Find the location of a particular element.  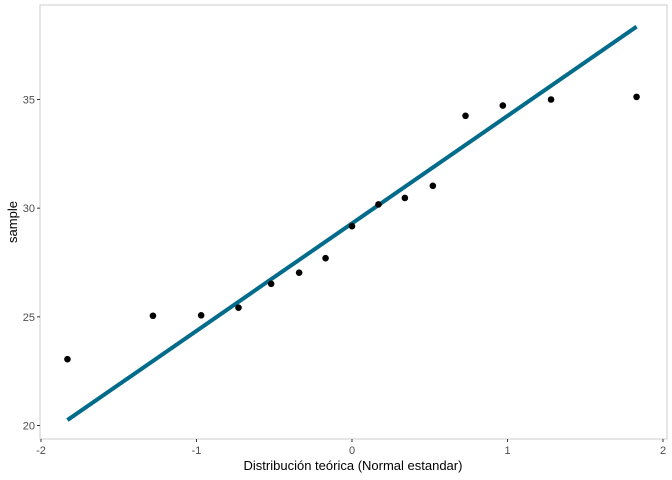

y-tick-label: 35 is located at coordinates (29, 101).